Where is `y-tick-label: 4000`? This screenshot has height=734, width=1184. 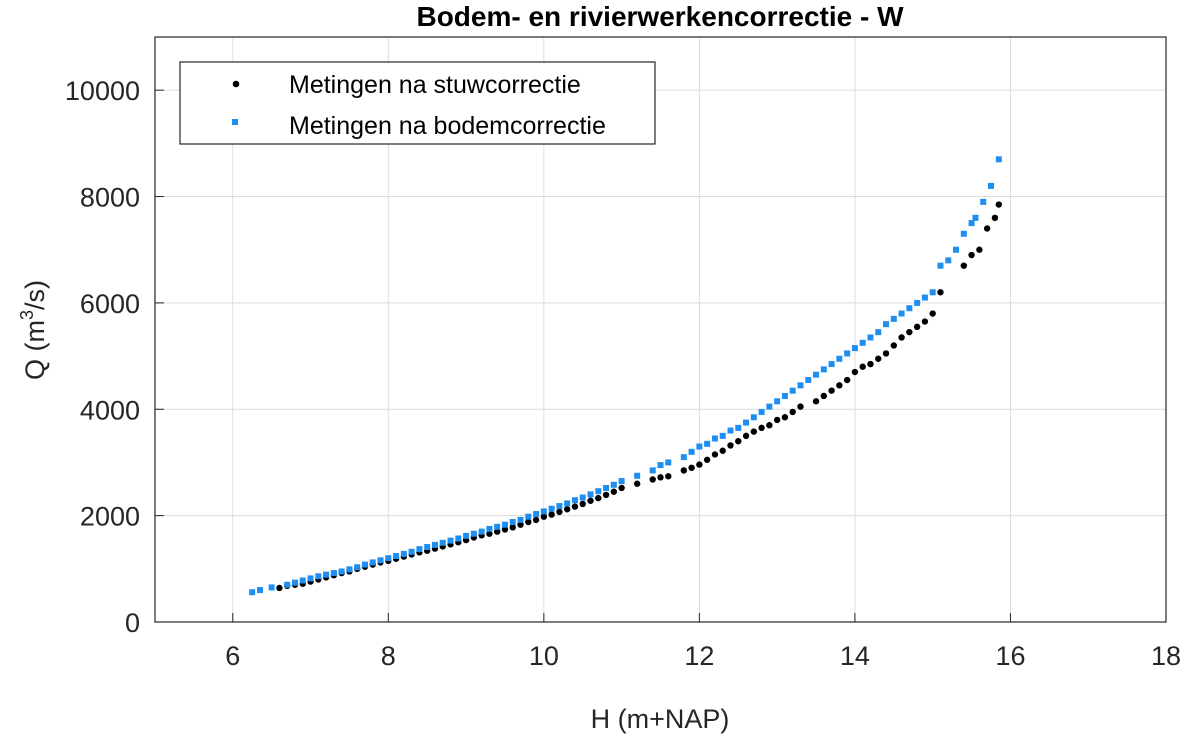 y-tick-label: 4000 is located at coordinates (110, 410).